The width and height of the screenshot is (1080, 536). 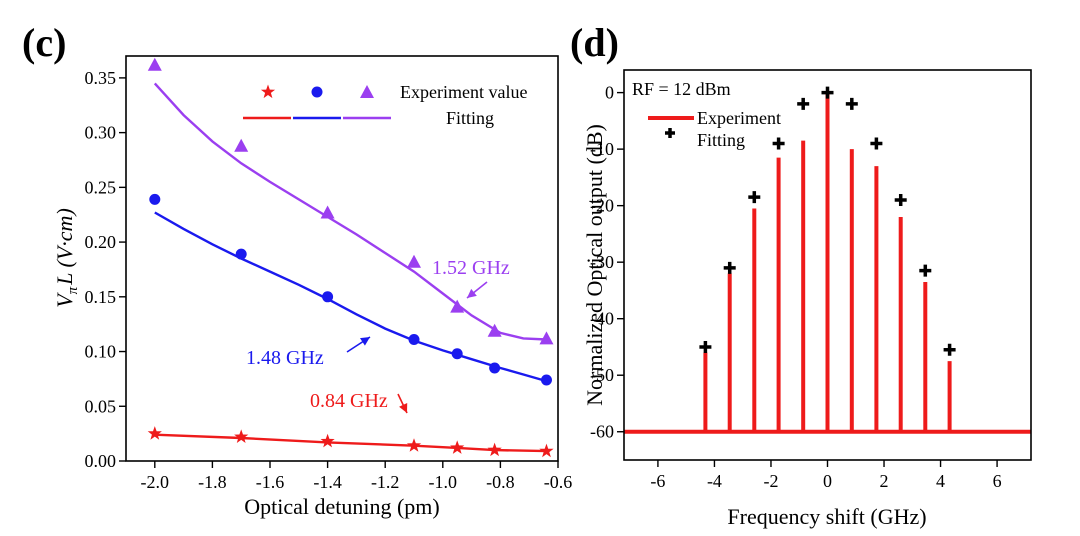 What do you see at coordinates (365, 341) in the screenshot?
I see `arrow-1-48-ghz-head` at bounding box center [365, 341].